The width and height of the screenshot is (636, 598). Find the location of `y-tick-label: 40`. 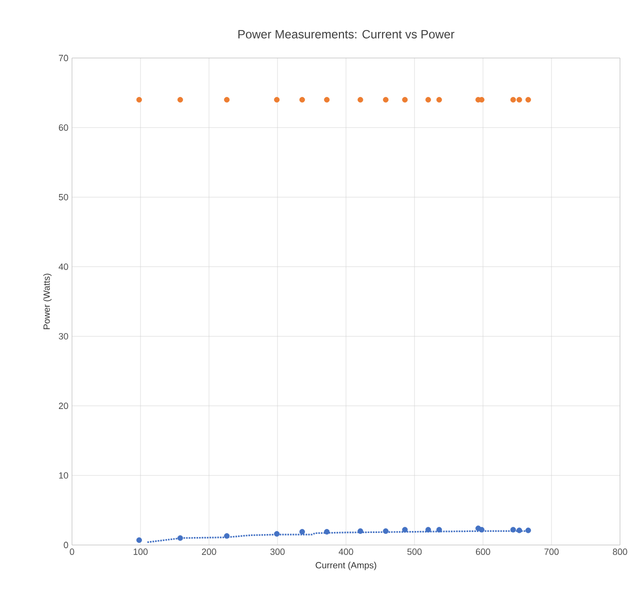

y-tick-label: 40 is located at coordinates (63, 267).